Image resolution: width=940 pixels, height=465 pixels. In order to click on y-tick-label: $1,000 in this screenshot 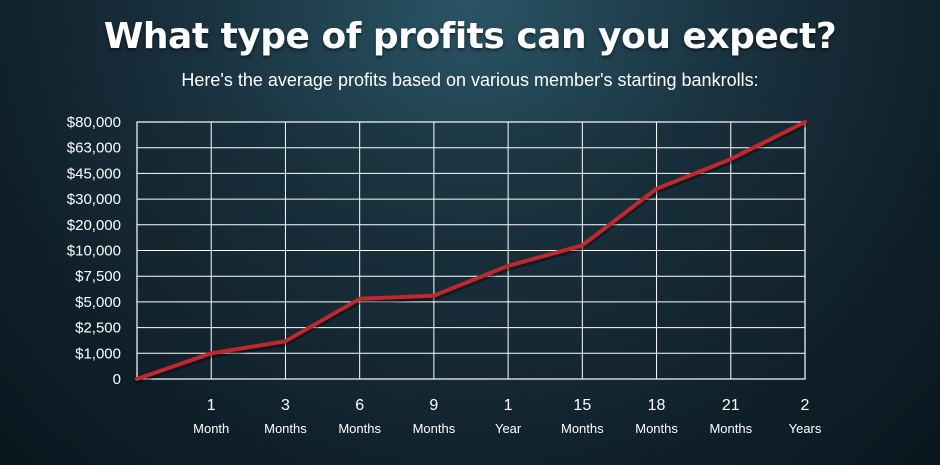, I will do `click(98, 353)`.